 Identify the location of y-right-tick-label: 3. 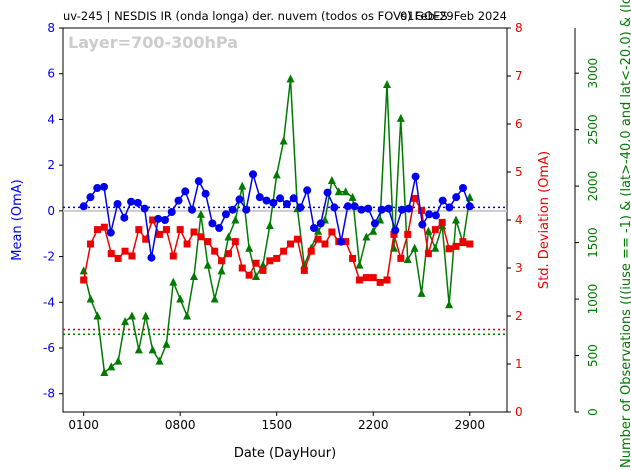
(519, 268).